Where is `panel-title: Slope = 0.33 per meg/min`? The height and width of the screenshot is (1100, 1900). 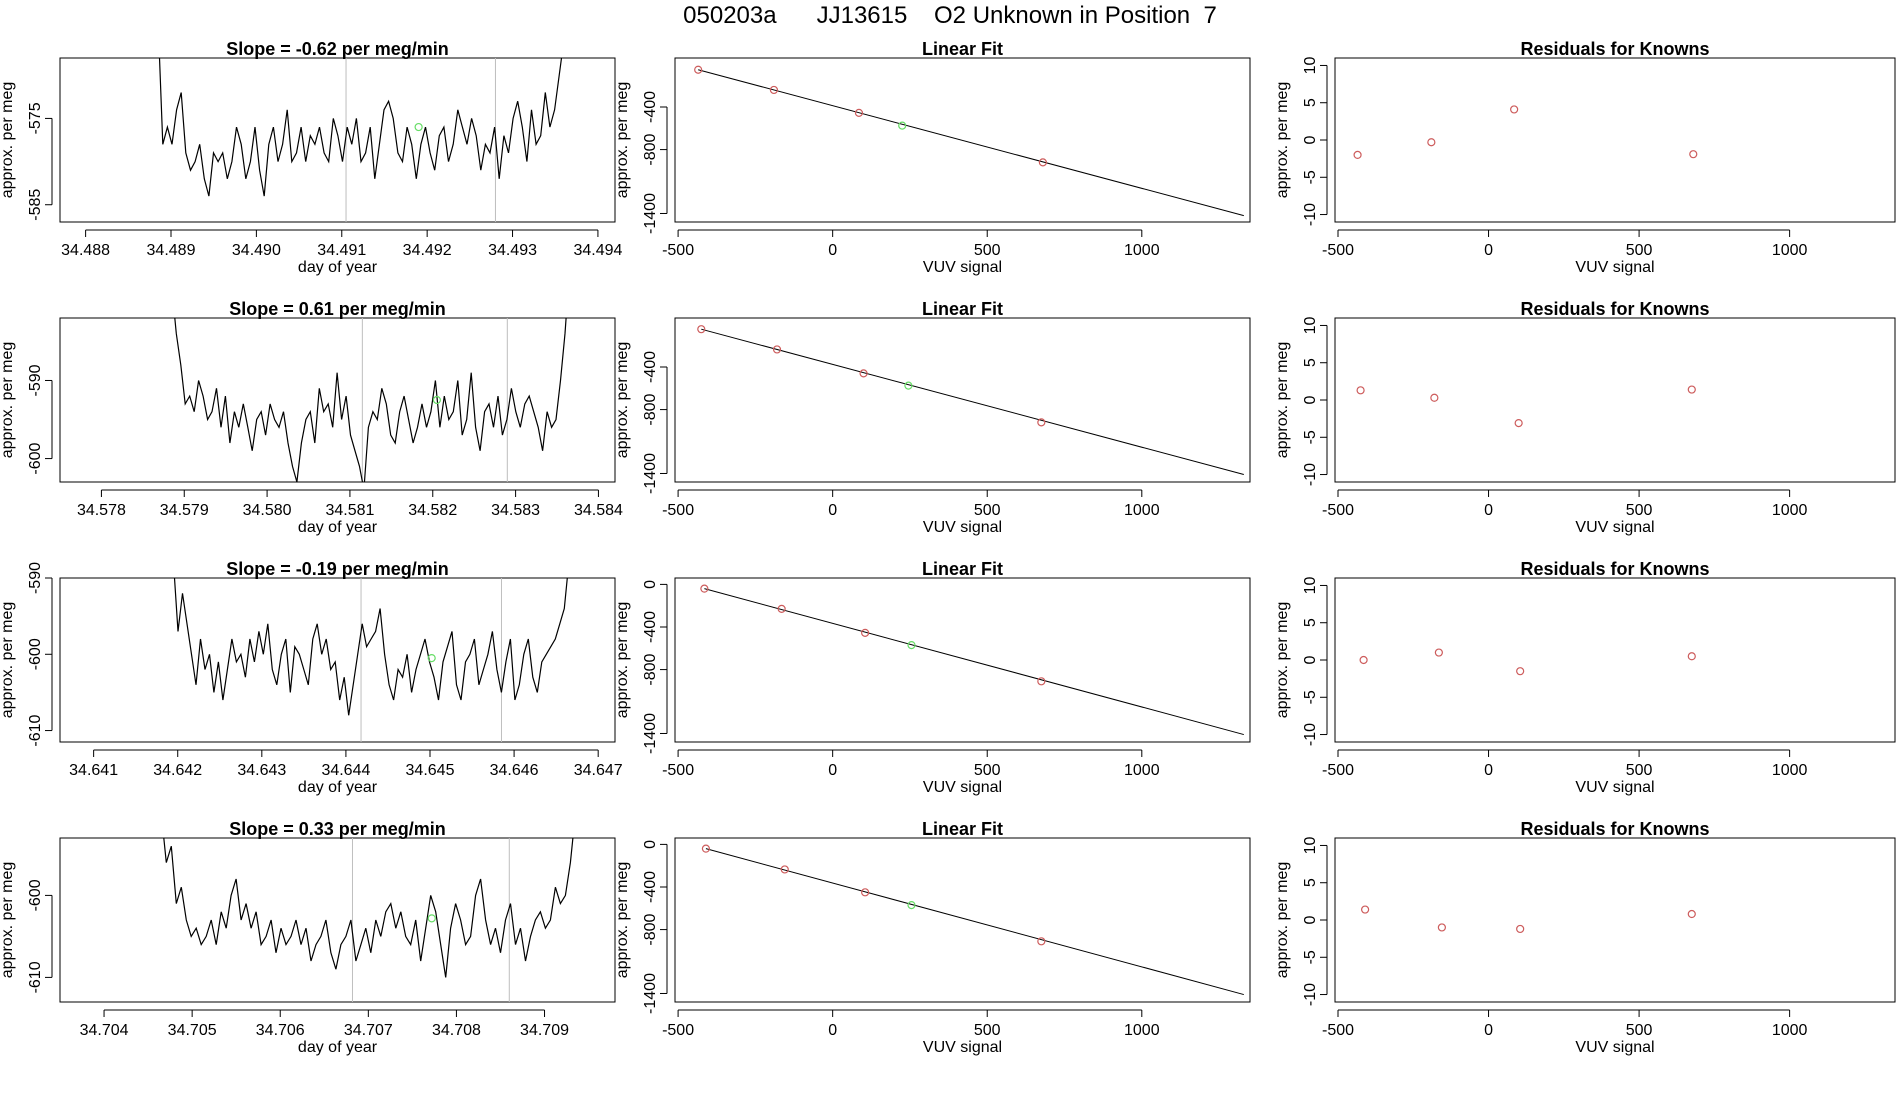 panel-title: Slope = 0.33 per meg/min is located at coordinates (337, 829).